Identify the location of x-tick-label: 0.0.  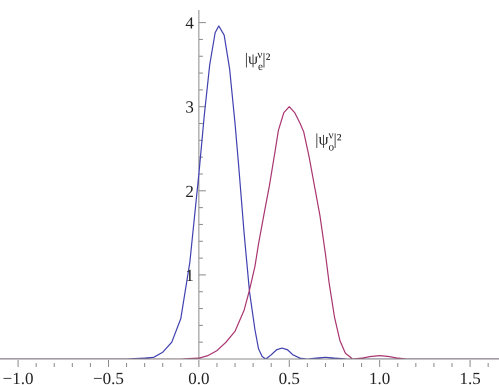
(199, 377).